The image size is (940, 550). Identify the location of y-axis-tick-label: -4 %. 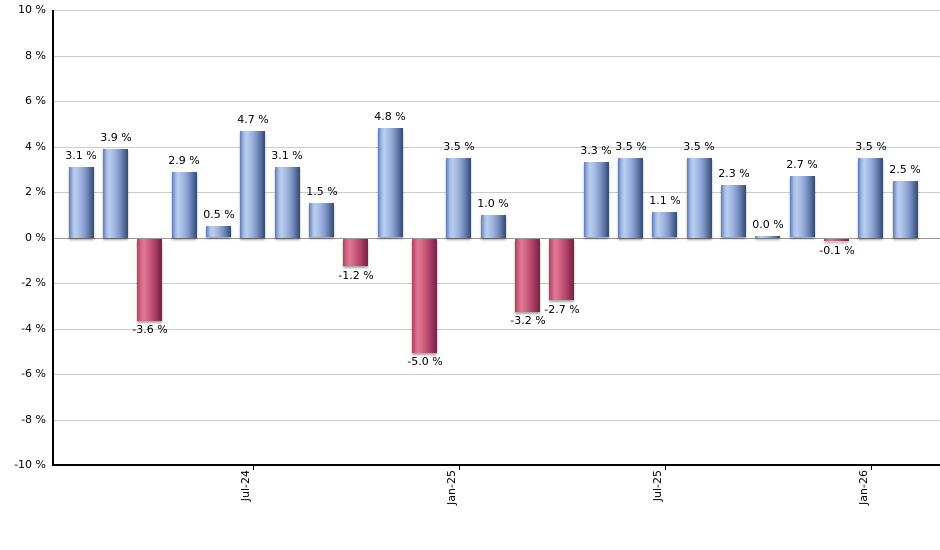
(33, 328).